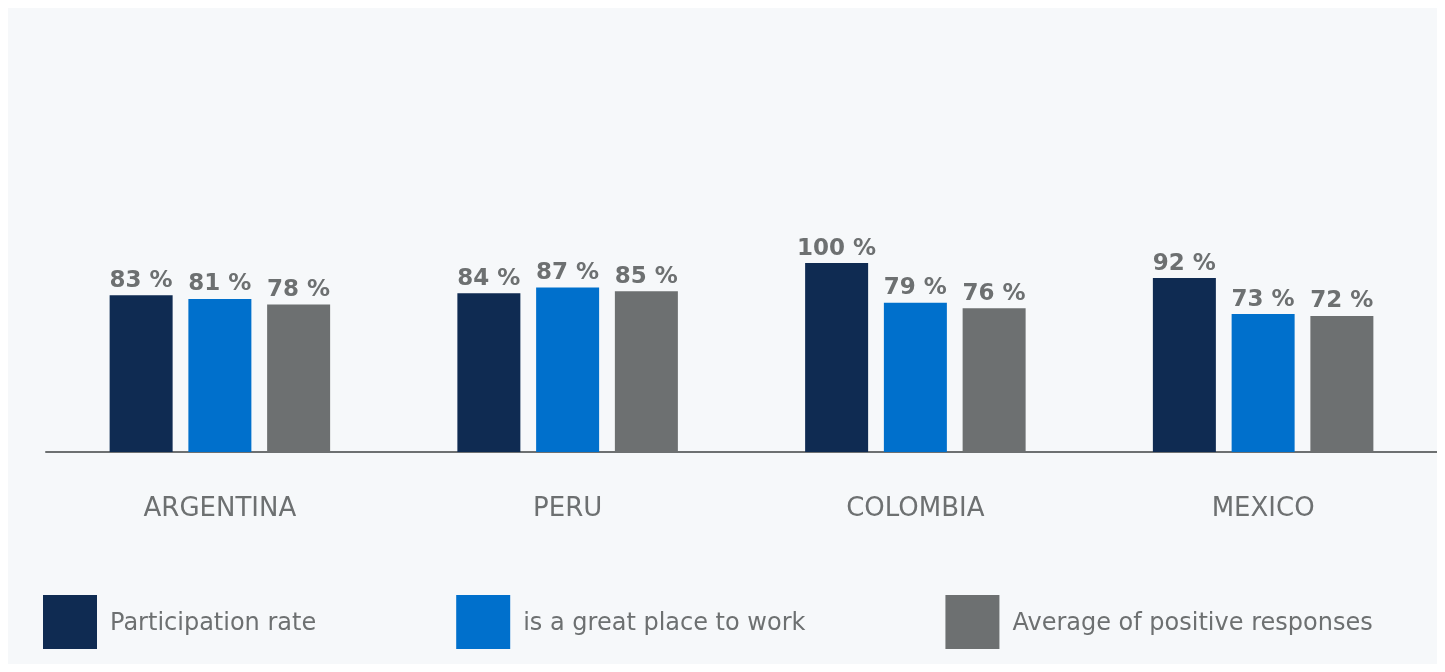 This screenshot has width=1445, height=672. I want to click on data-label: 79 %, so click(915, 286).